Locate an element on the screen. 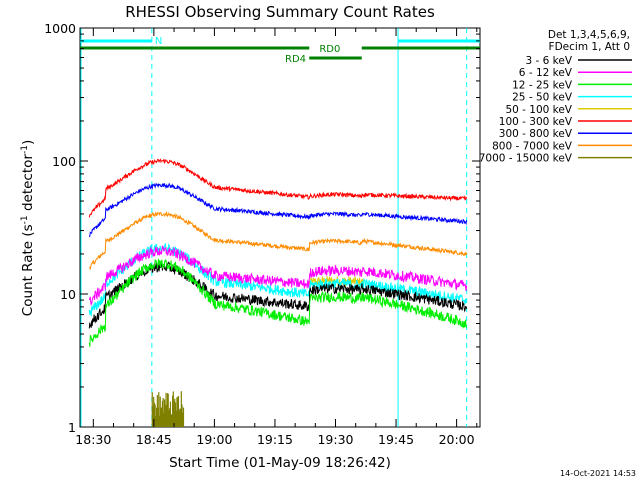 Image resolution: width=640 pixels, height=480 pixels. x-tick-label: 19:45 is located at coordinates (396, 439).